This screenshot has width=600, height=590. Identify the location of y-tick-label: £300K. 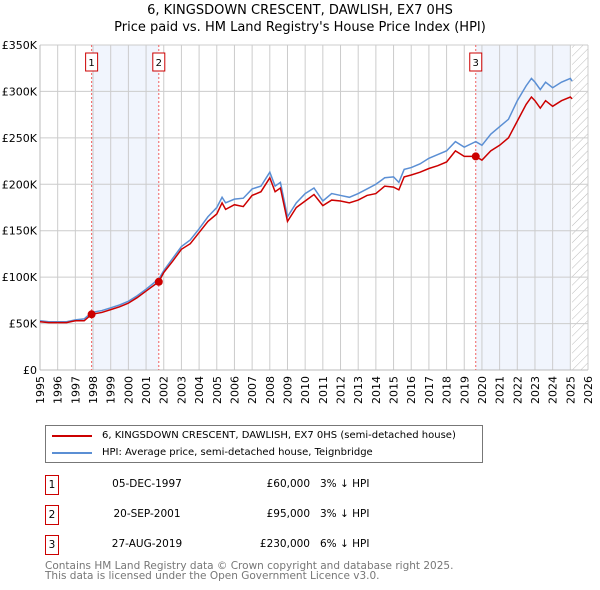
(20, 91).